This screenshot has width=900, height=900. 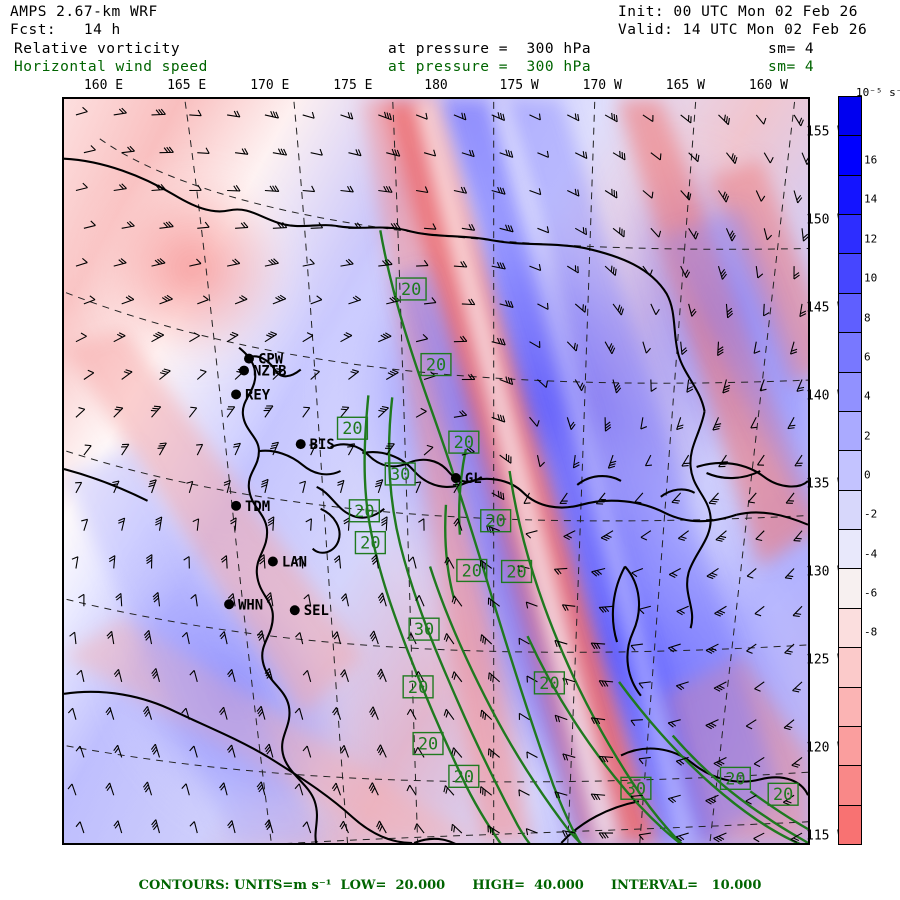 What do you see at coordinates (294, 562) in the screenshot?
I see `station-label: LAN` at bounding box center [294, 562].